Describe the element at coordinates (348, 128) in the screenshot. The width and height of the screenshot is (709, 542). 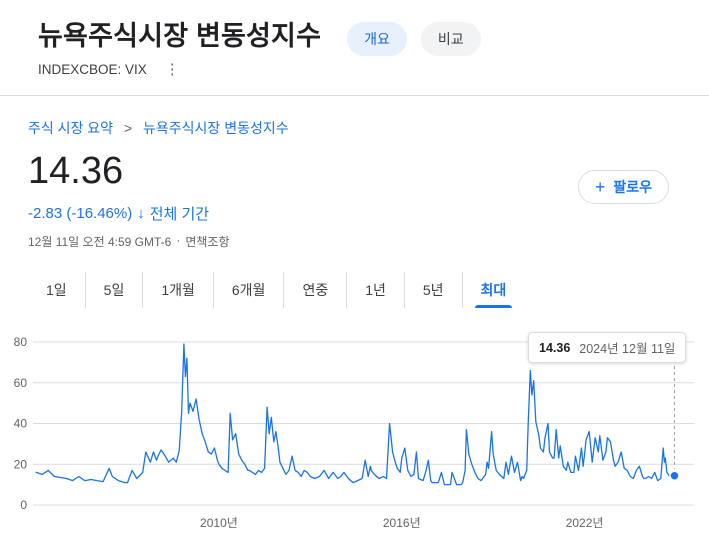
I see `breadcrumb: 주식 시장 요약 > 뉴욕주식시장 변동성지수` at that location.